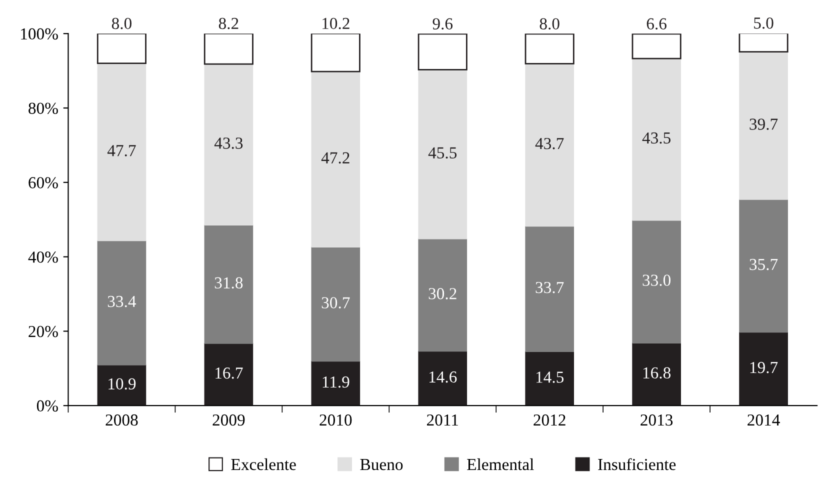  I want to click on x-tick-label: 2008, so click(122, 420).